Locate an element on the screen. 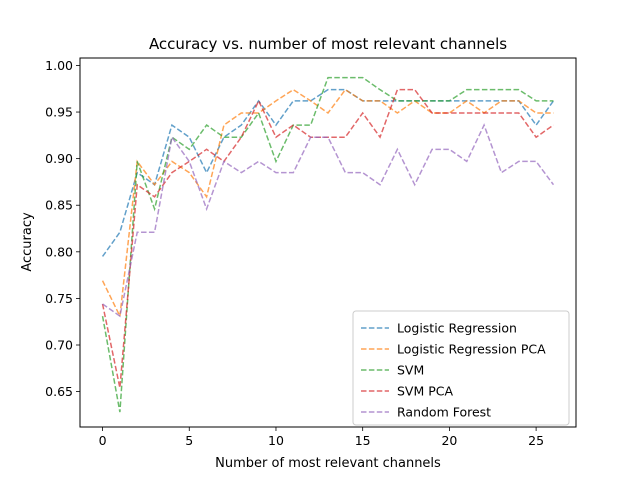 The height and width of the screenshot is (480, 640). legend-label-3: SVM PCA is located at coordinates (425, 391).